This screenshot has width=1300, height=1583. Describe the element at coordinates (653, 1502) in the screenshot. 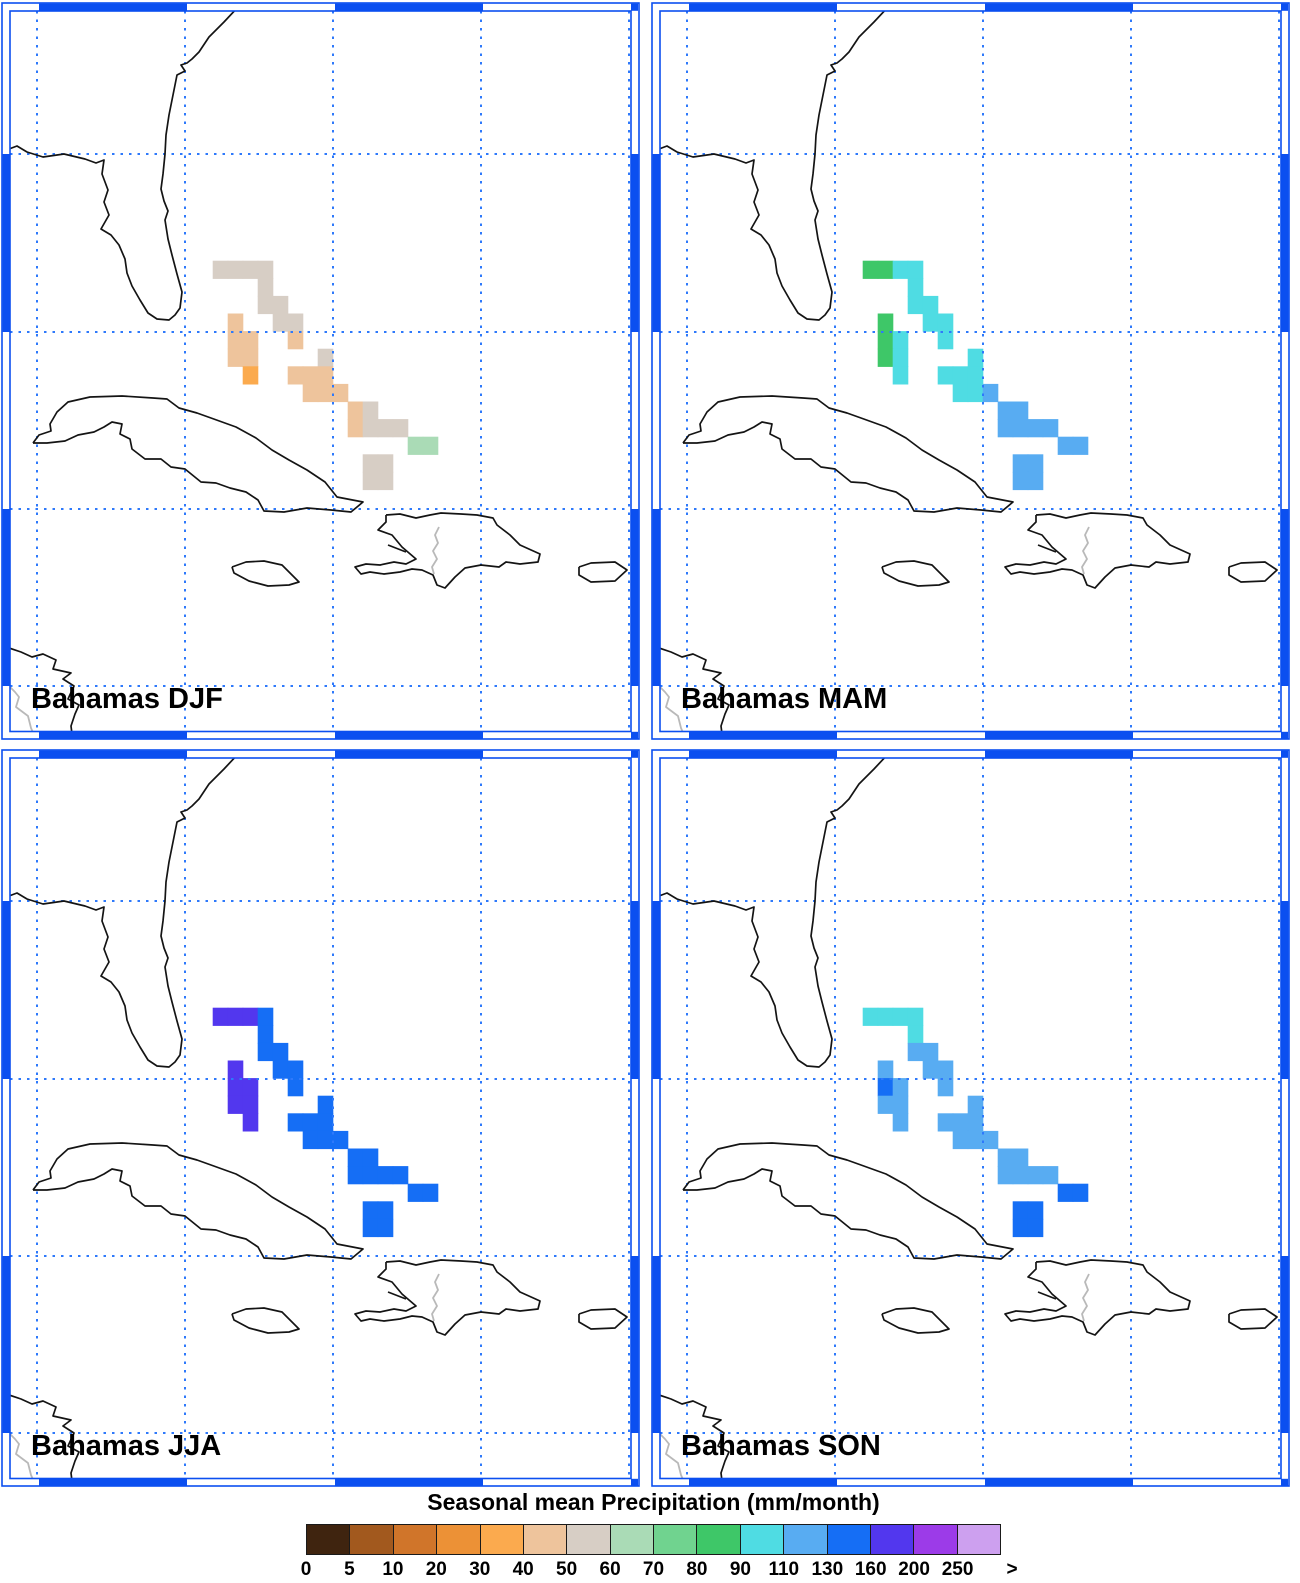

I see `colorbar-title: Seasonal mean Precipitation (mm/month)` at that location.